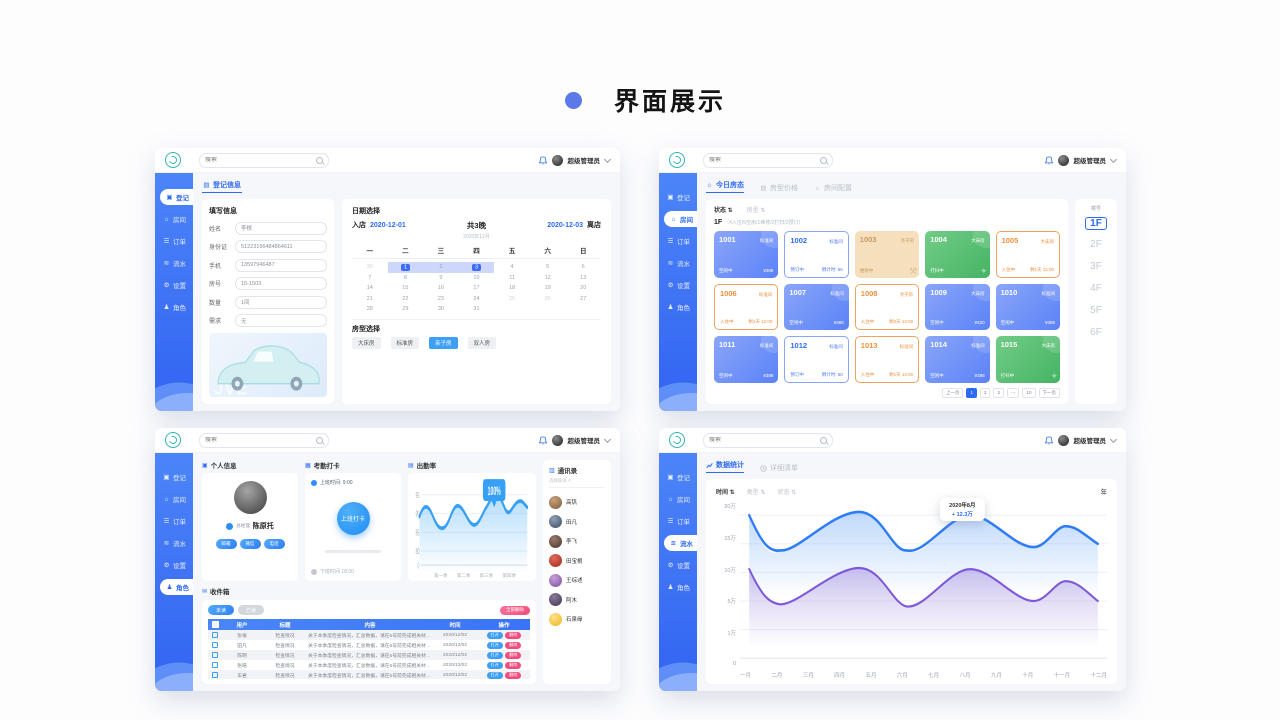 This screenshot has height=720, width=1280. Describe the element at coordinates (274, 544) in the screenshot. I see `contact-button: 电话` at that location.